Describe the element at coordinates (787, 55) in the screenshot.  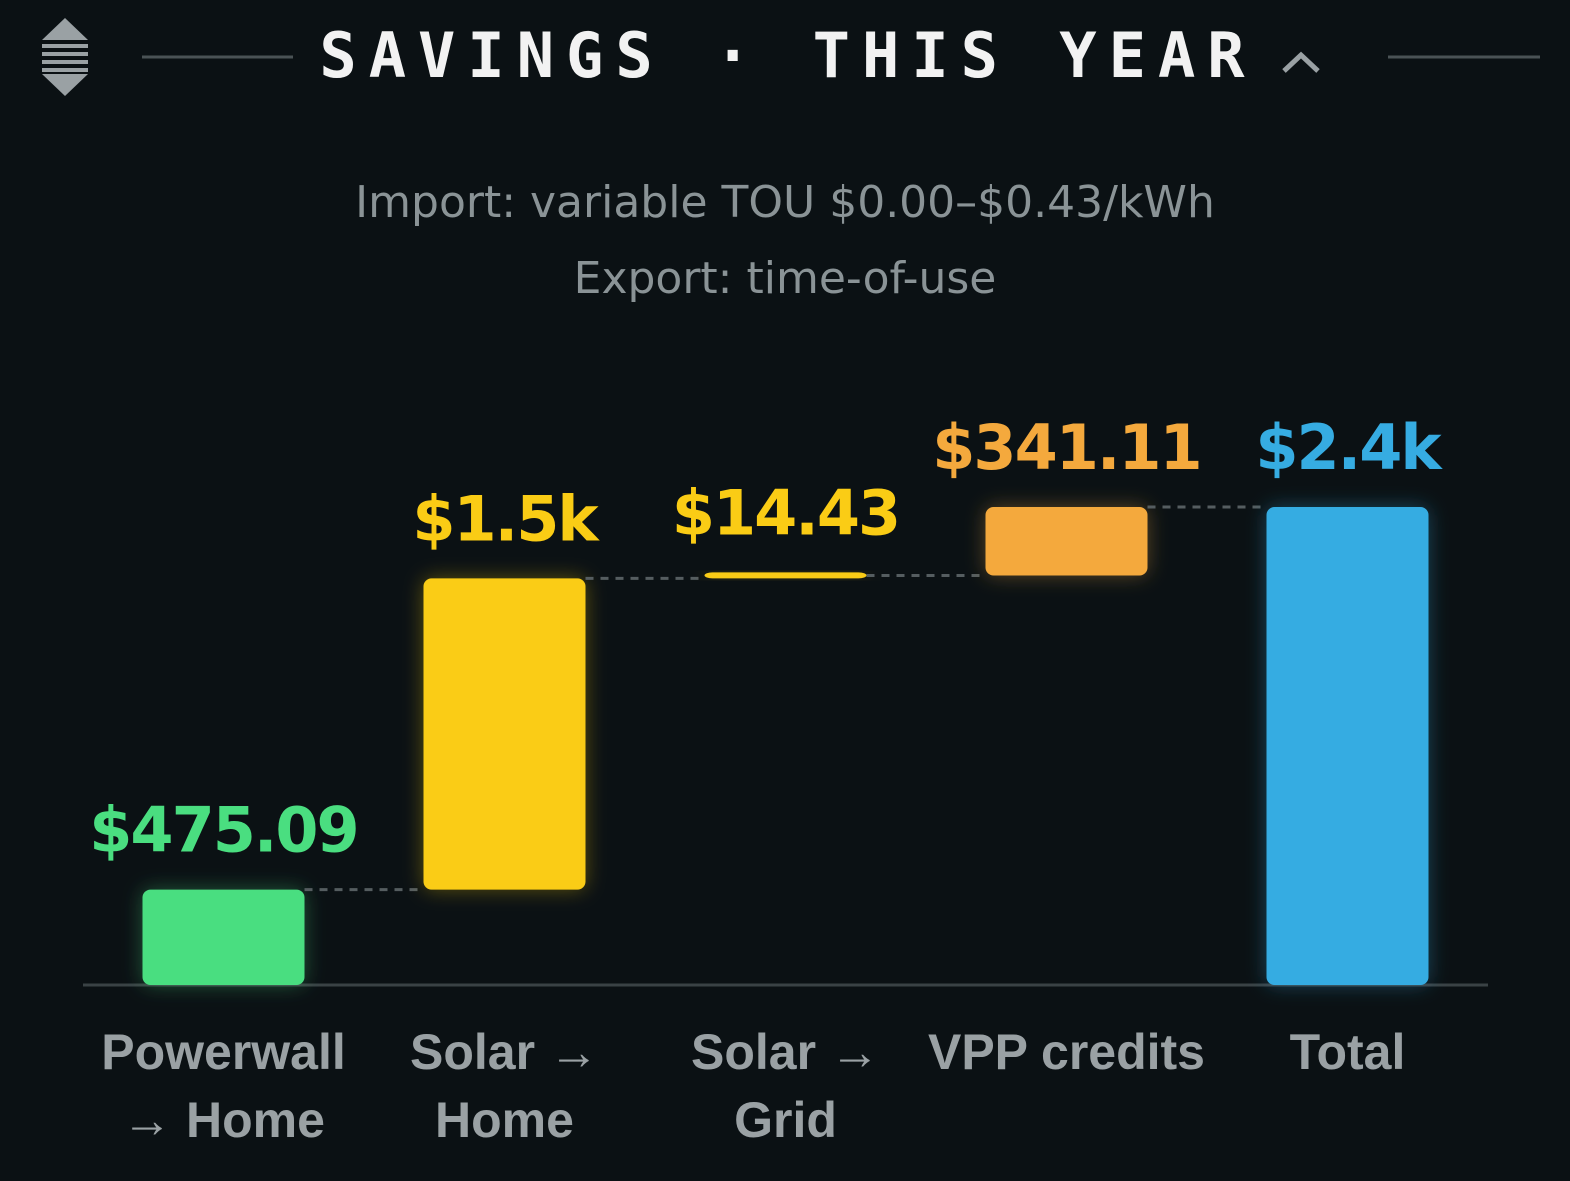
I see `chart-title: SAVINGS · THIS YEAR` at that location.